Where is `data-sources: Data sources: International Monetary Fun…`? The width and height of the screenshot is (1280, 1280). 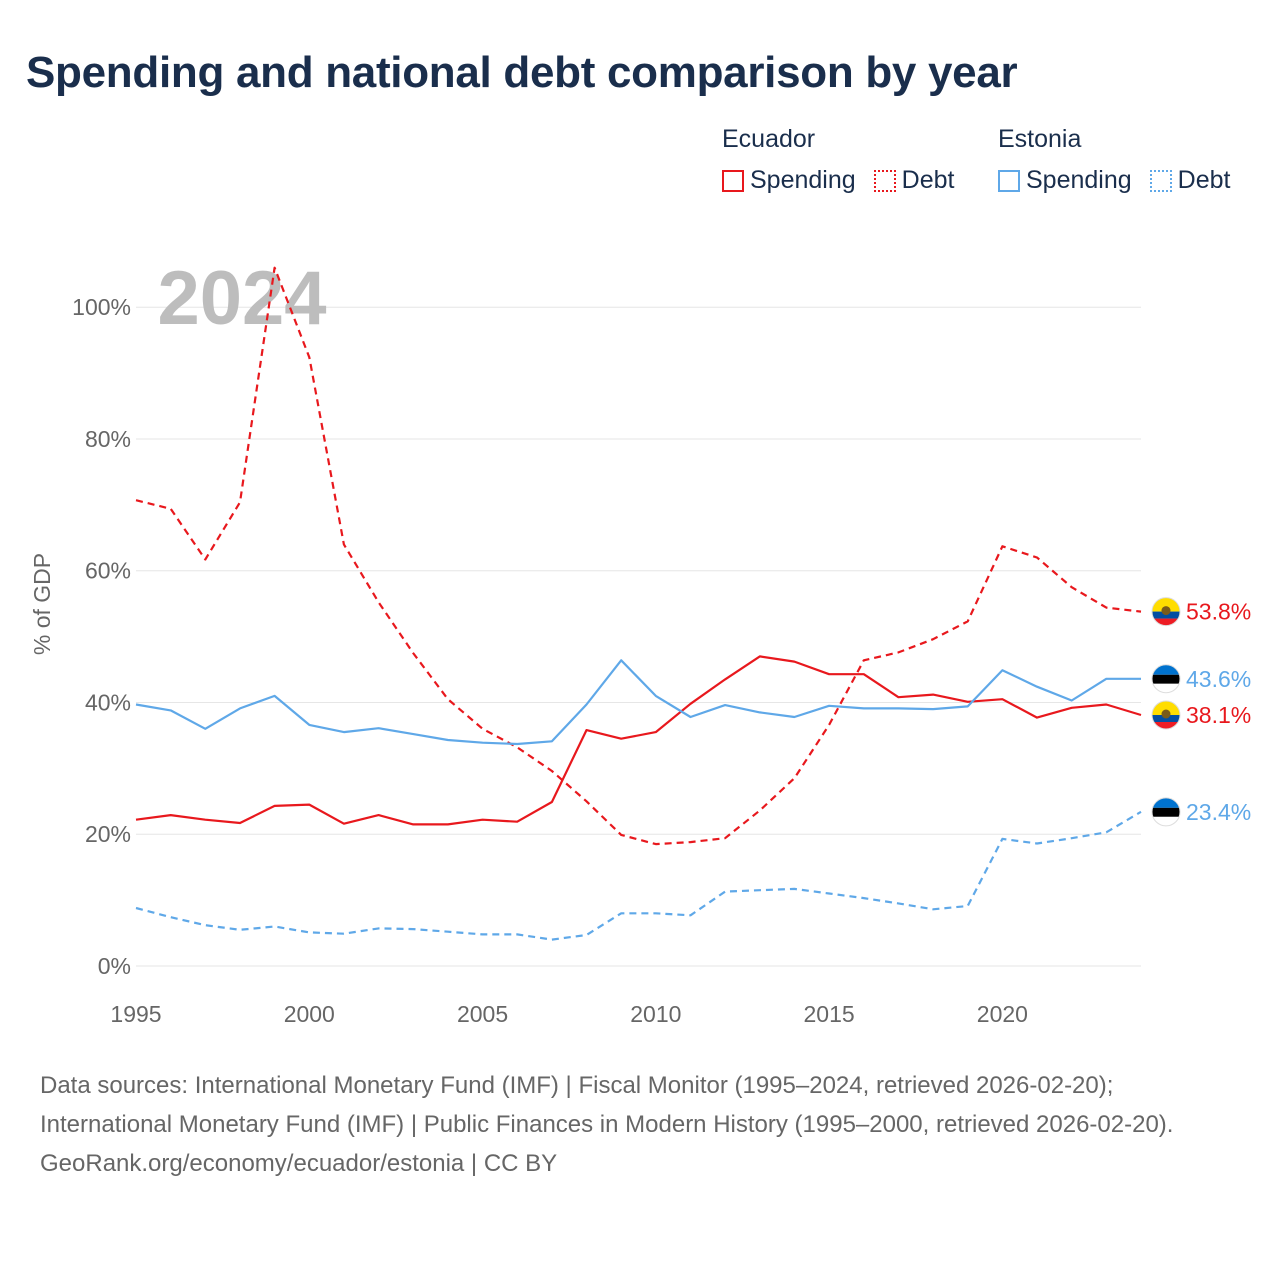
data-sources: Data sources: International Monetary Fun… is located at coordinates (607, 1105).